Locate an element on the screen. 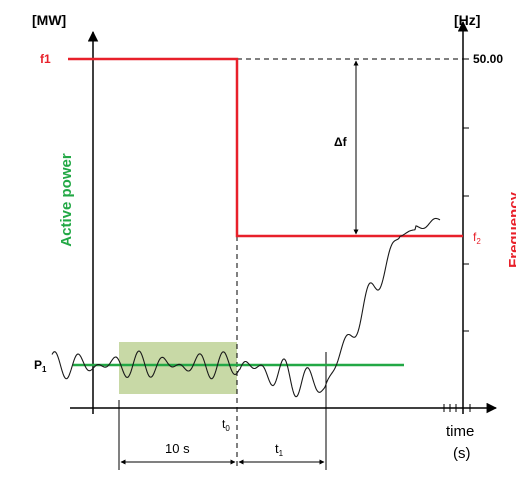 This screenshot has height=479, width=516. f2-label: f2 is located at coordinates (477, 238).